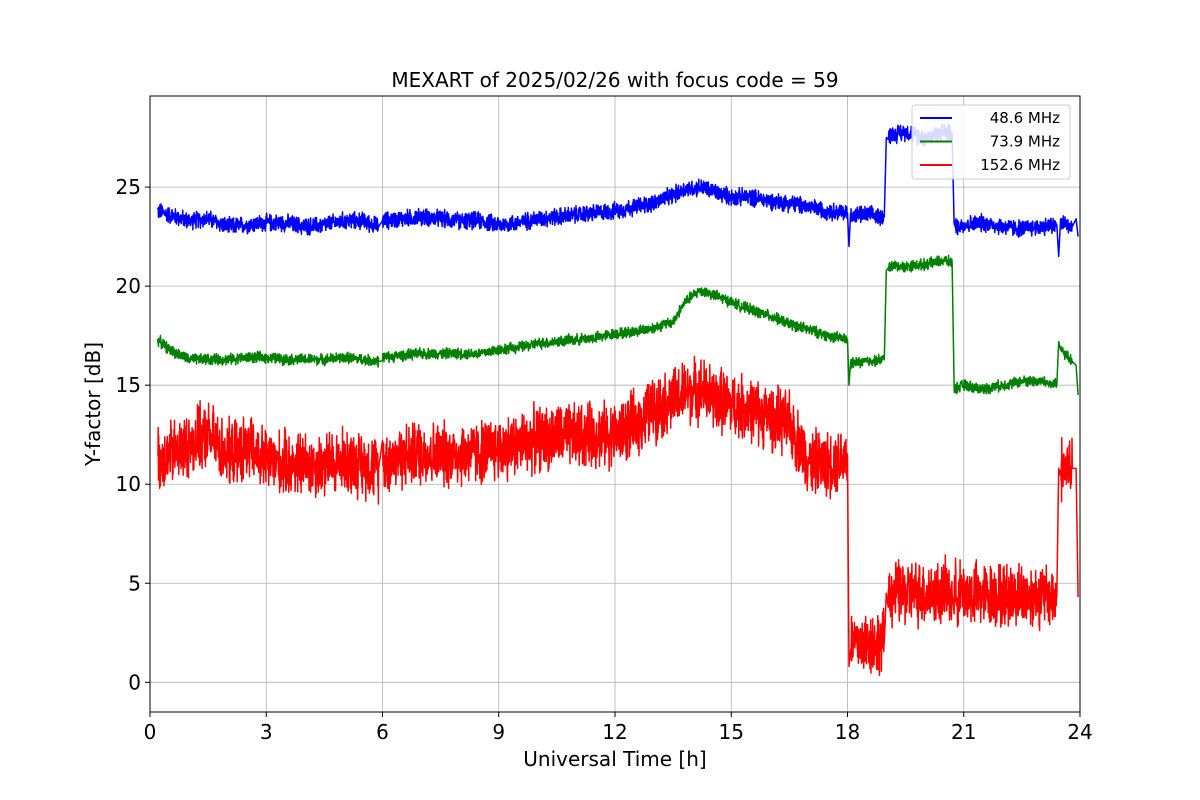 This screenshot has width=1200, height=800. Describe the element at coordinates (498, 732) in the screenshot. I see `x-tick-label: 9` at that location.